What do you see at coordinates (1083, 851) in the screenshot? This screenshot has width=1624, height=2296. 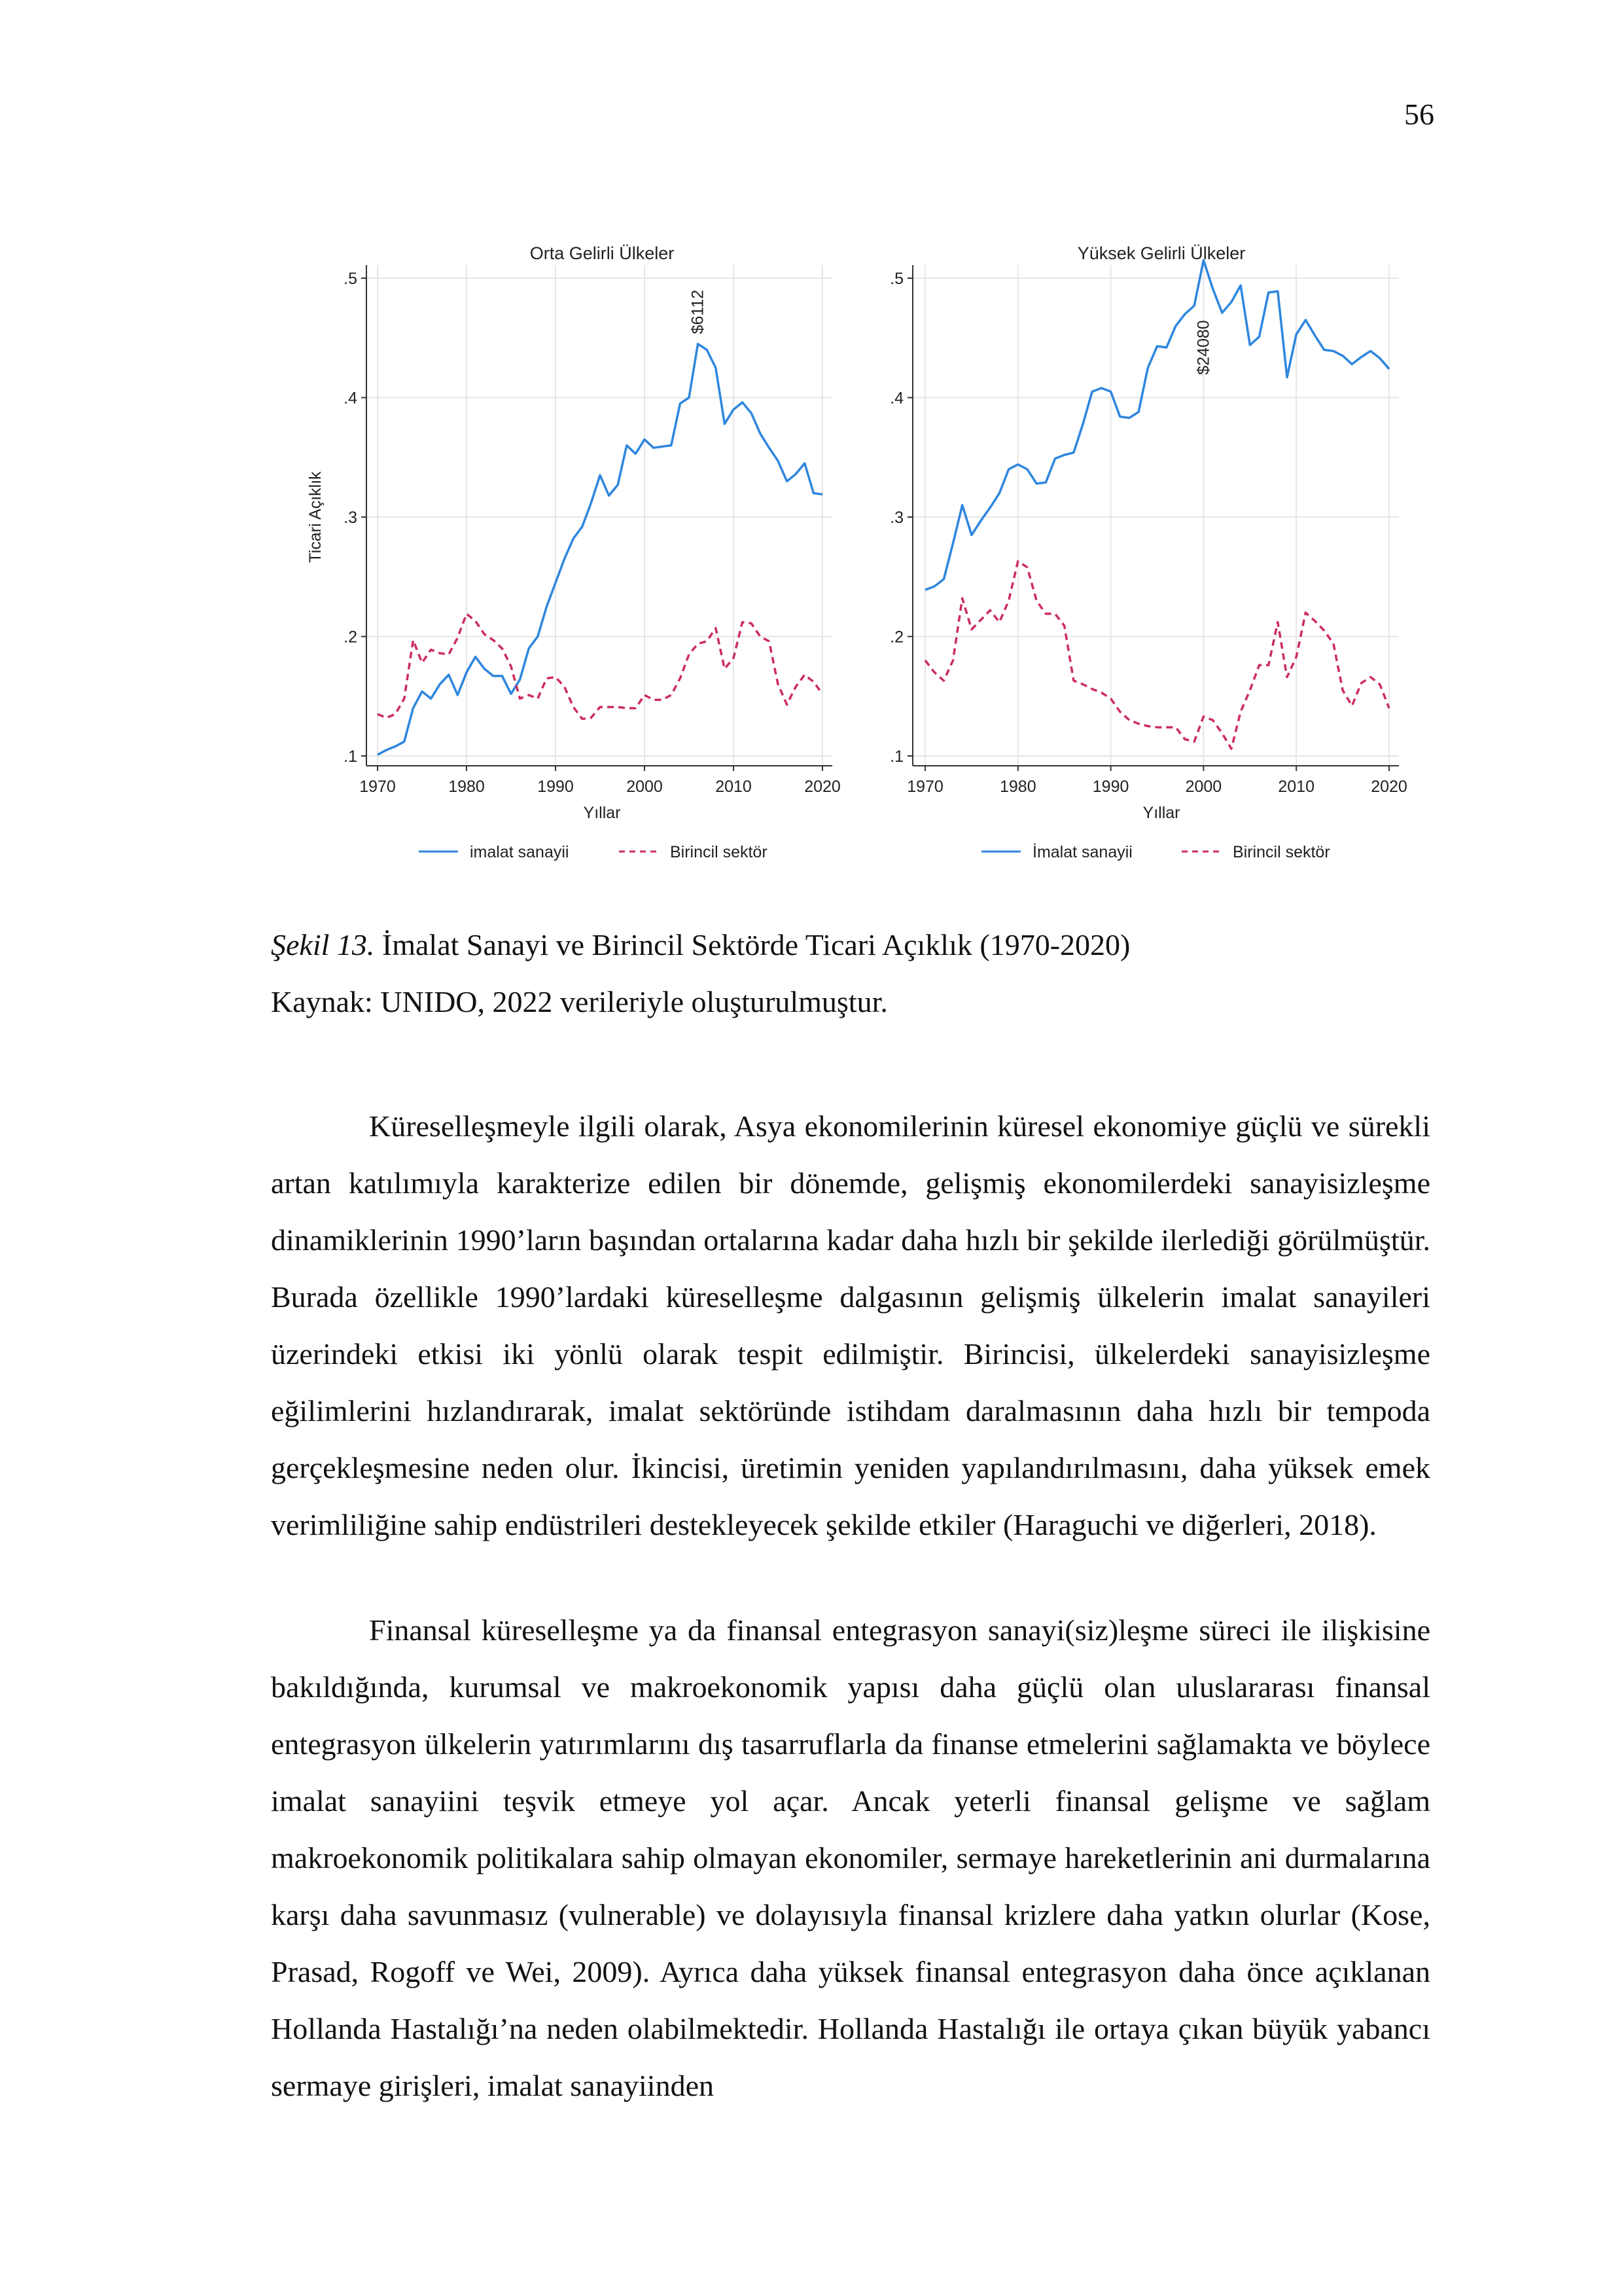 I see `legend-label: İmalat sanayii` at bounding box center [1083, 851].